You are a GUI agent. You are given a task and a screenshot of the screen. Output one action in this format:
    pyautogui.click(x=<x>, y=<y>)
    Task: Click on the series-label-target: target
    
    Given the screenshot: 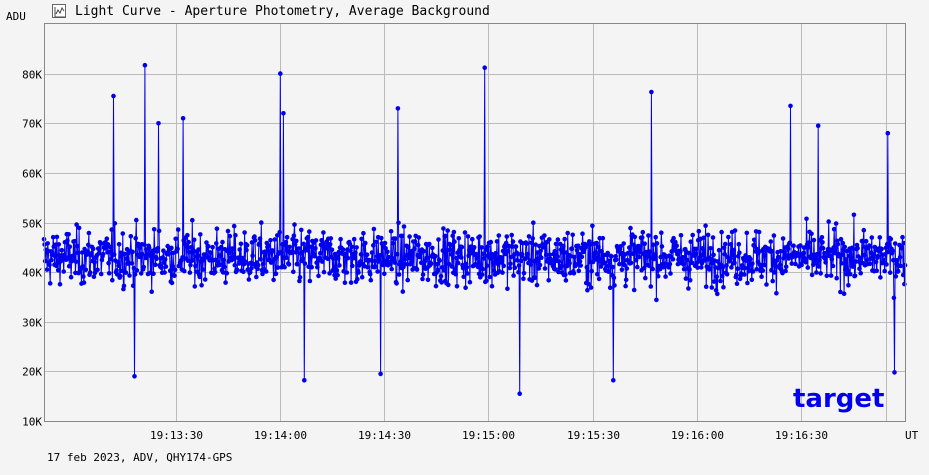 What is the action you would take?
    pyautogui.click(x=839, y=399)
    